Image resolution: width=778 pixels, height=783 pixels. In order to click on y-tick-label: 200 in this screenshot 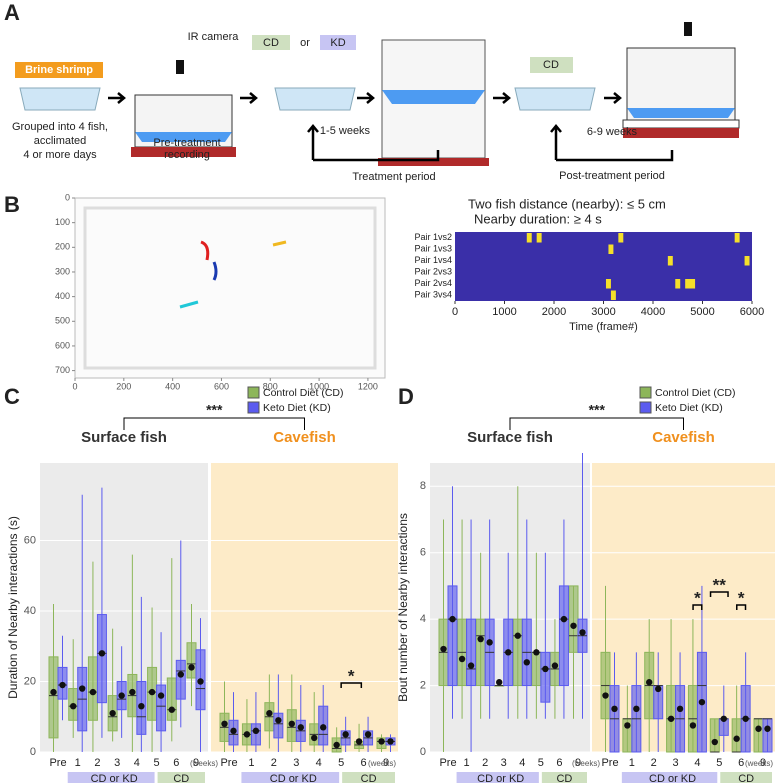, I will do `click(62, 247)`.